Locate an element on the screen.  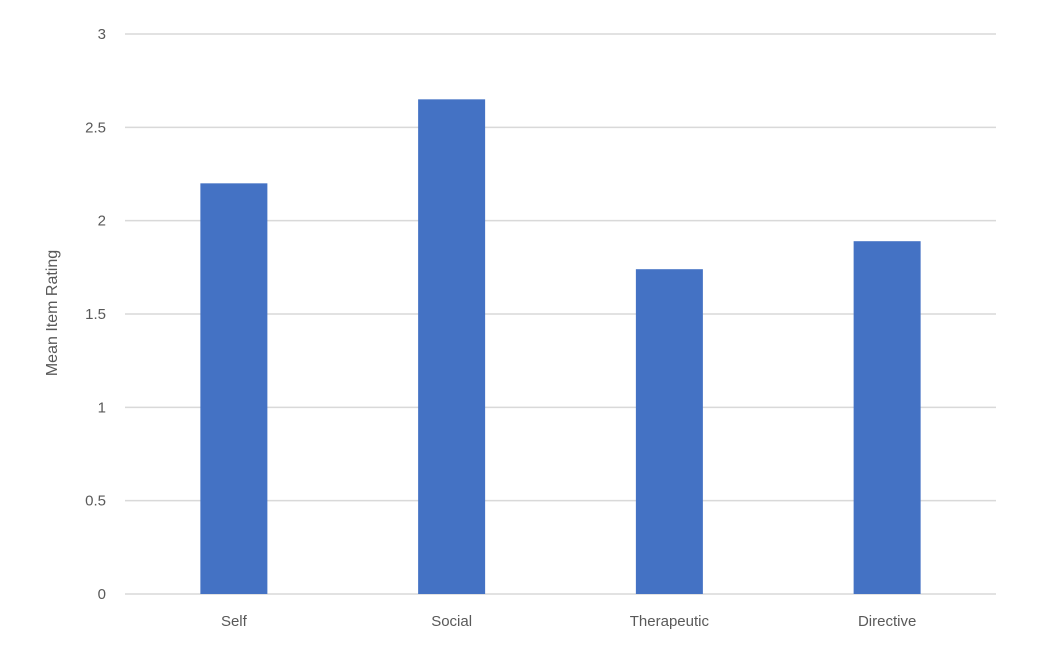
x-tick-labels: Self Social Therapeutic Directive is located at coordinates (568, 621).